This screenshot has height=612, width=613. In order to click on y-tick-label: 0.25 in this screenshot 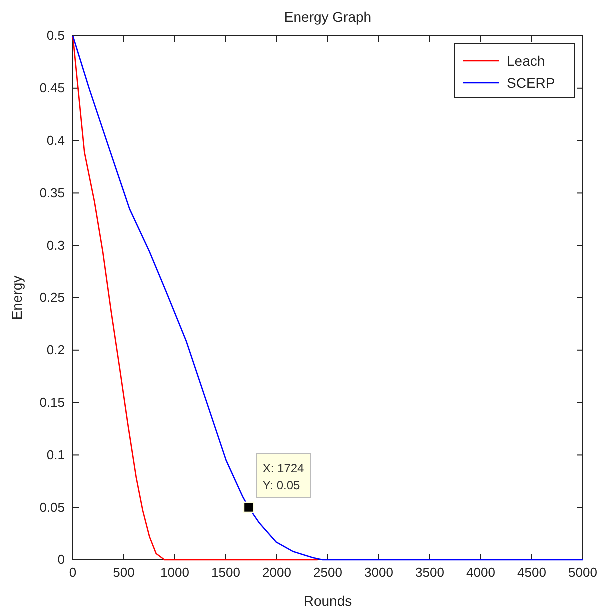, I will do `click(52, 298)`.